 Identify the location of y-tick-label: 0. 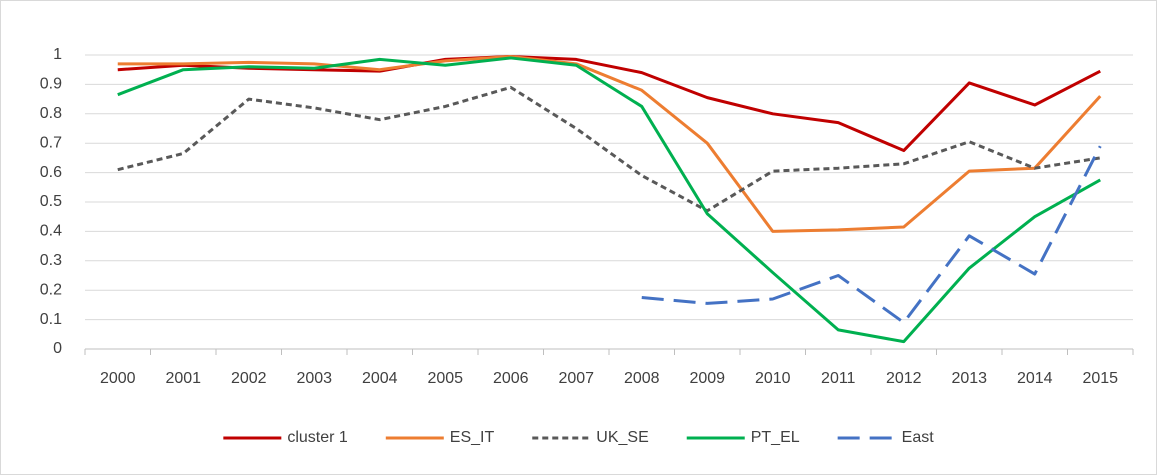
(57, 348).